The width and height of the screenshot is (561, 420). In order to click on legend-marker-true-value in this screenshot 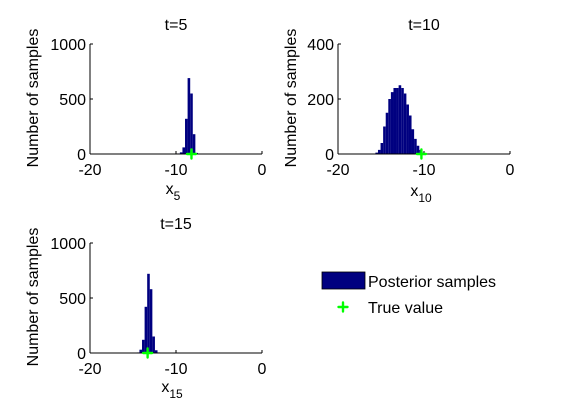, I will do `click(343, 307)`.